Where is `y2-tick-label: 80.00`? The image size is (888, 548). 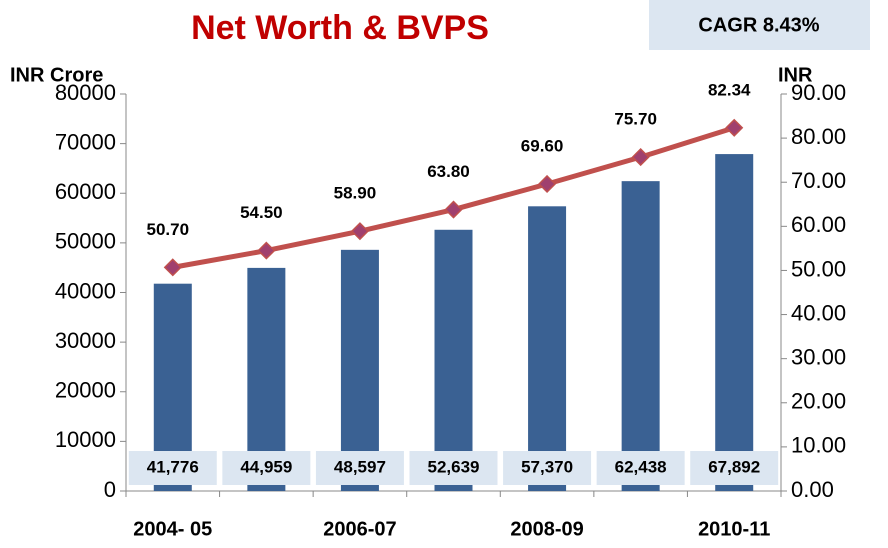
y2-tick-label: 80.00 is located at coordinates (818, 136).